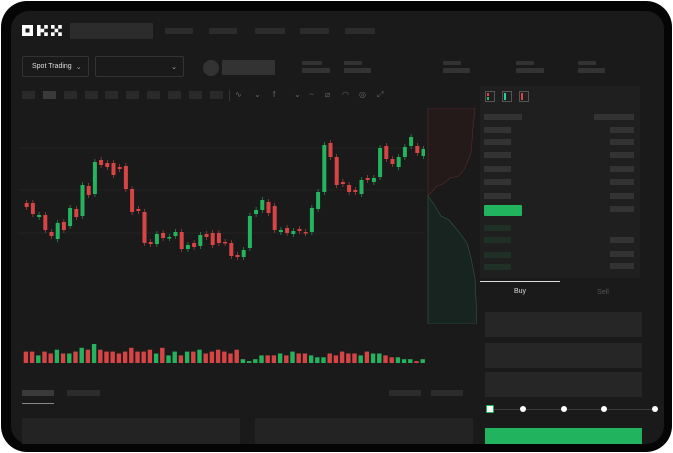 This screenshot has height=453, width=673. What do you see at coordinates (362, 94) in the screenshot?
I see `settings-icon: ◎` at bounding box center [362, 94].